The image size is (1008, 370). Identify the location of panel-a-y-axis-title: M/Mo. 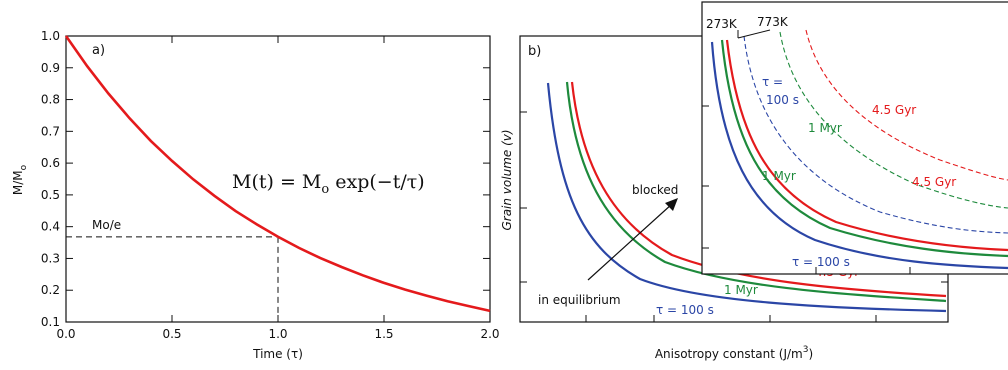
(20, 179).